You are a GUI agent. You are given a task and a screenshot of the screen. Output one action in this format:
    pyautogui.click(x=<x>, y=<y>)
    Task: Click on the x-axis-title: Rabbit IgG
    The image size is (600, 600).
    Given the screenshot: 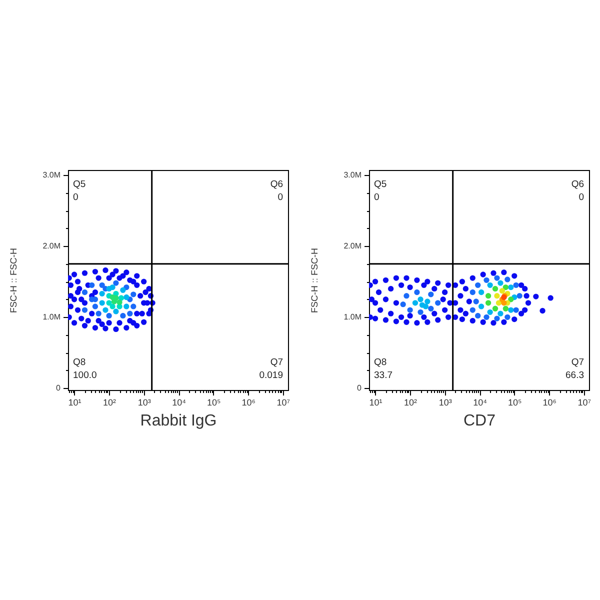 What is the action you would take?
    pyautogui.click(x=178, y=421)
    